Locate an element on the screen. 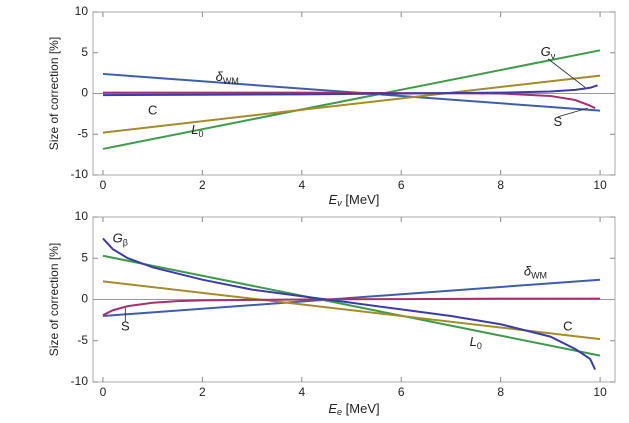 This screenshot has width=629, height=423. series-label-sub: ν is located at coordinates (553, 56).